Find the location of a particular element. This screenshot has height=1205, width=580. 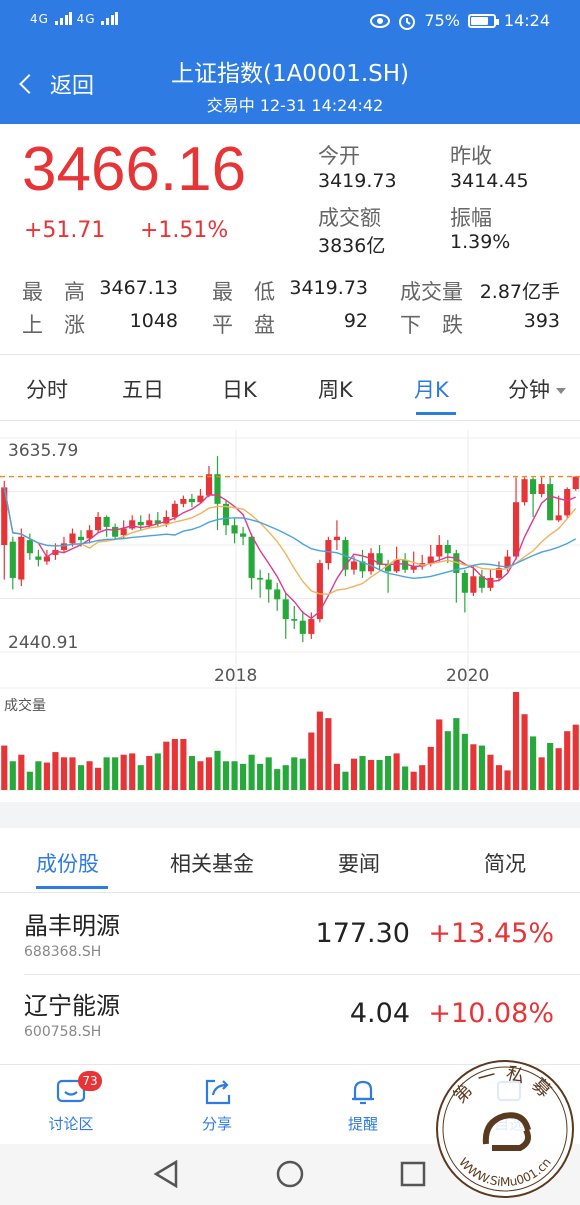

tab-intraday: 分时 is located at coordinates (47, 390).